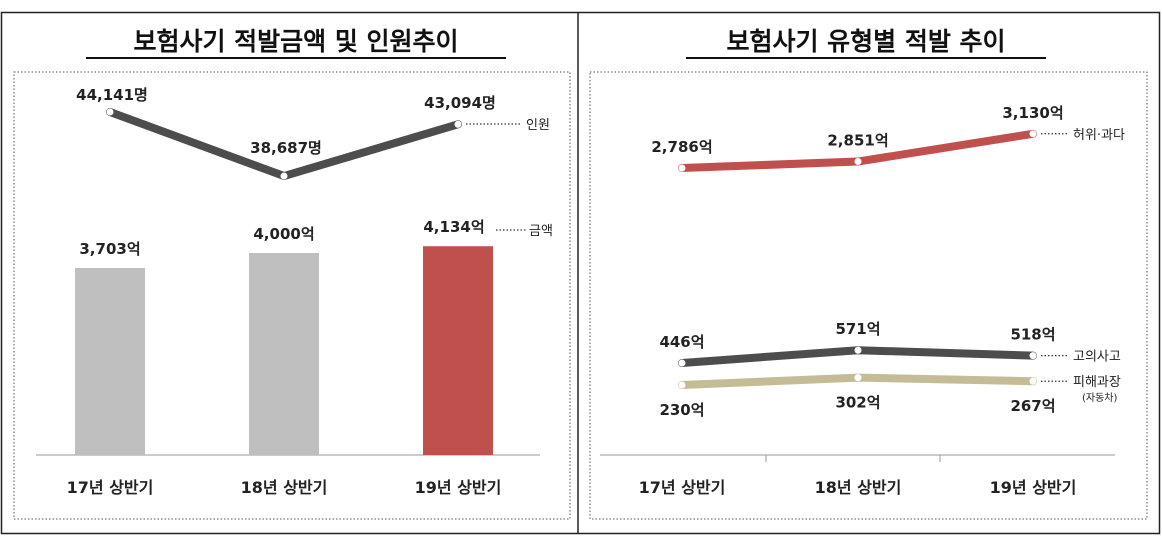  I want to click on left-category-label: 19년 상반기, so click(458, 487).